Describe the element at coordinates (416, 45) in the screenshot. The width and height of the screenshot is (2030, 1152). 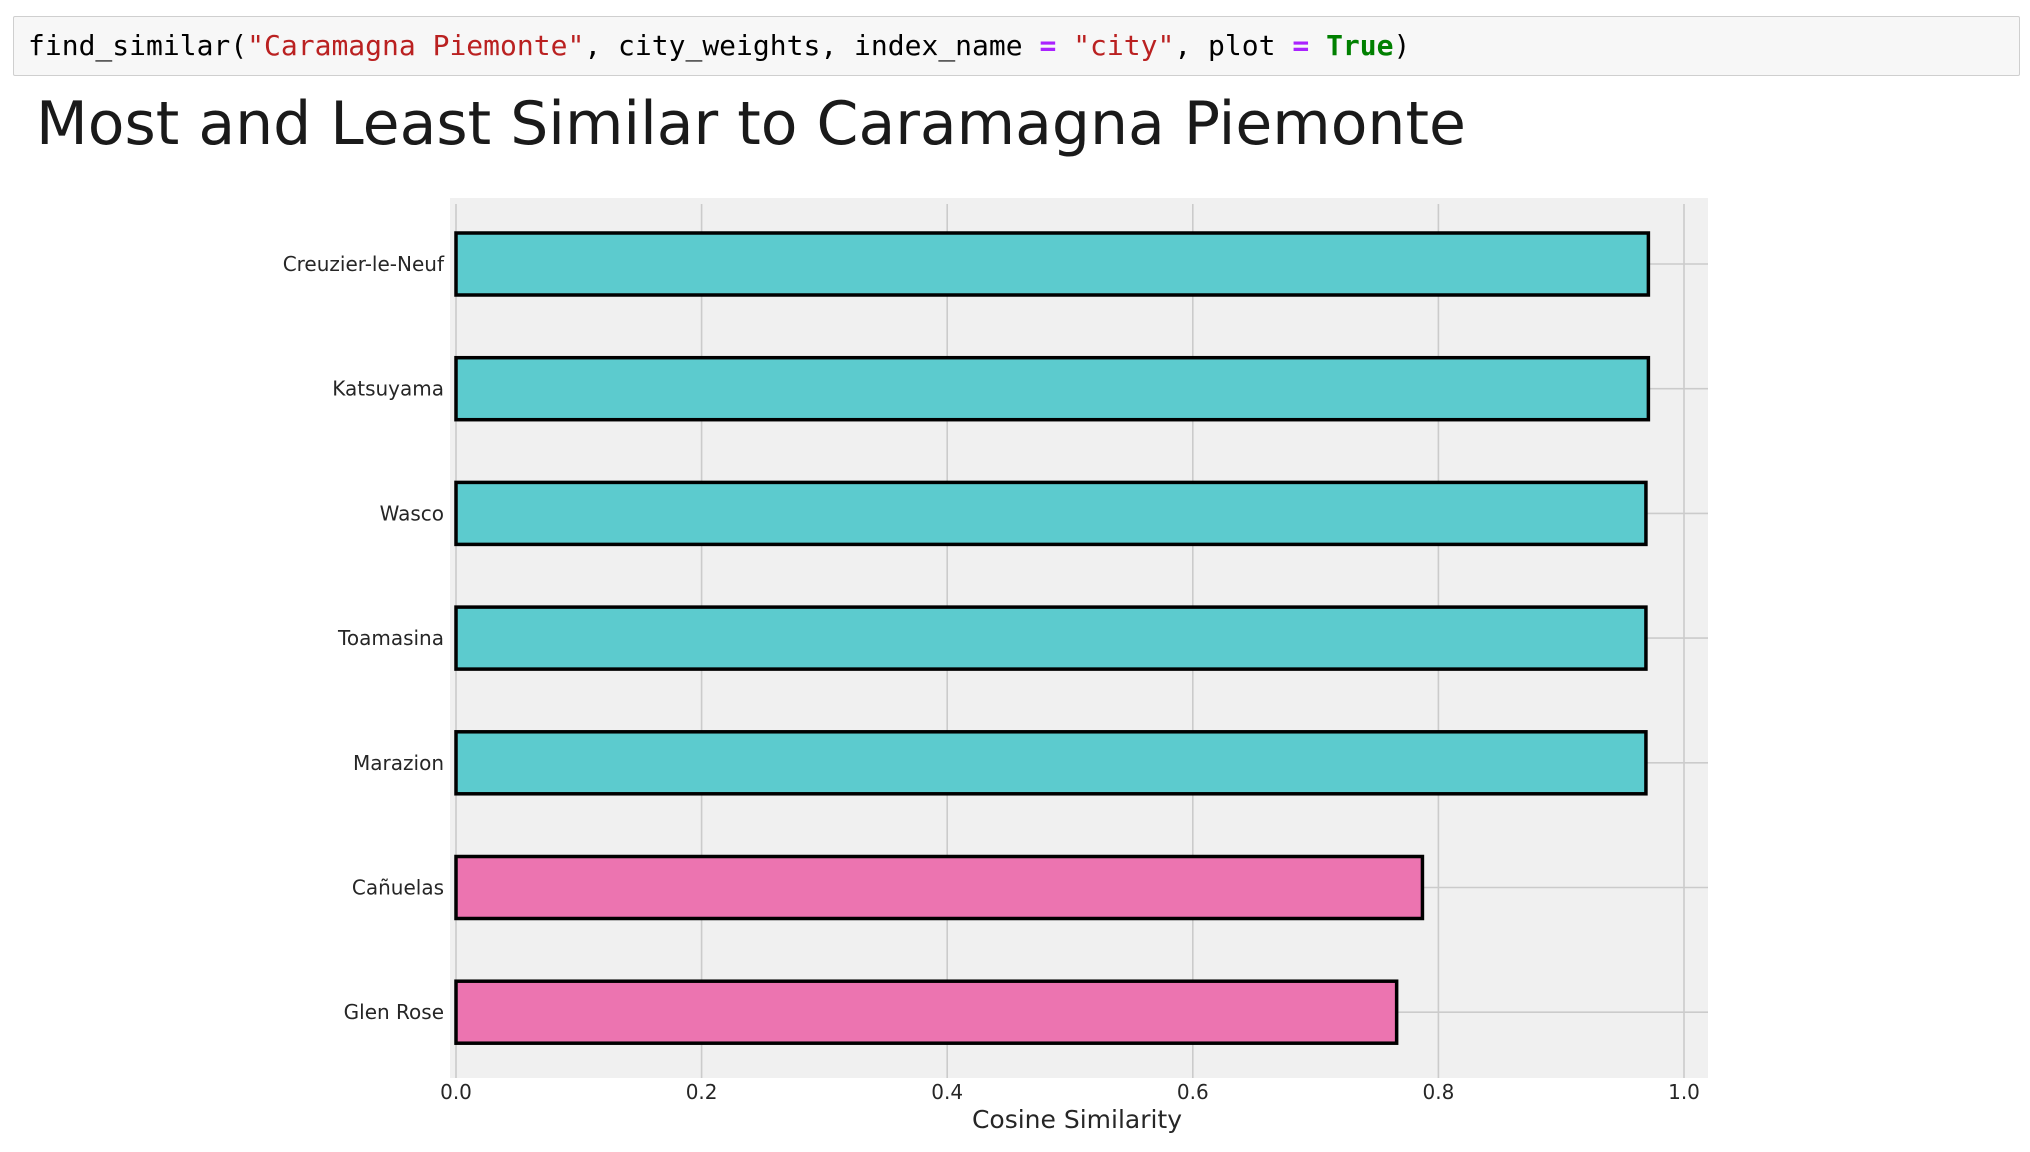
I see `code-city-argument: "Caramagna Piemonte"` at that location.